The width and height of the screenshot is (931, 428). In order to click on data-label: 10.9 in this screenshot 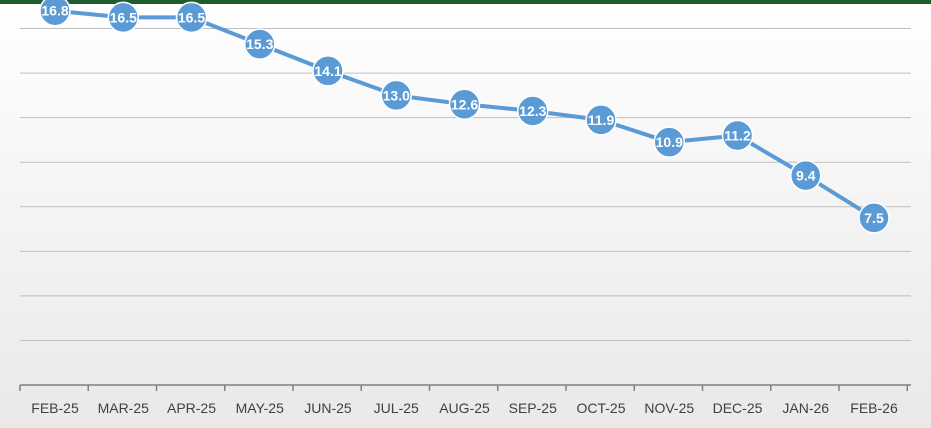, I will do `click(669, 142)`.